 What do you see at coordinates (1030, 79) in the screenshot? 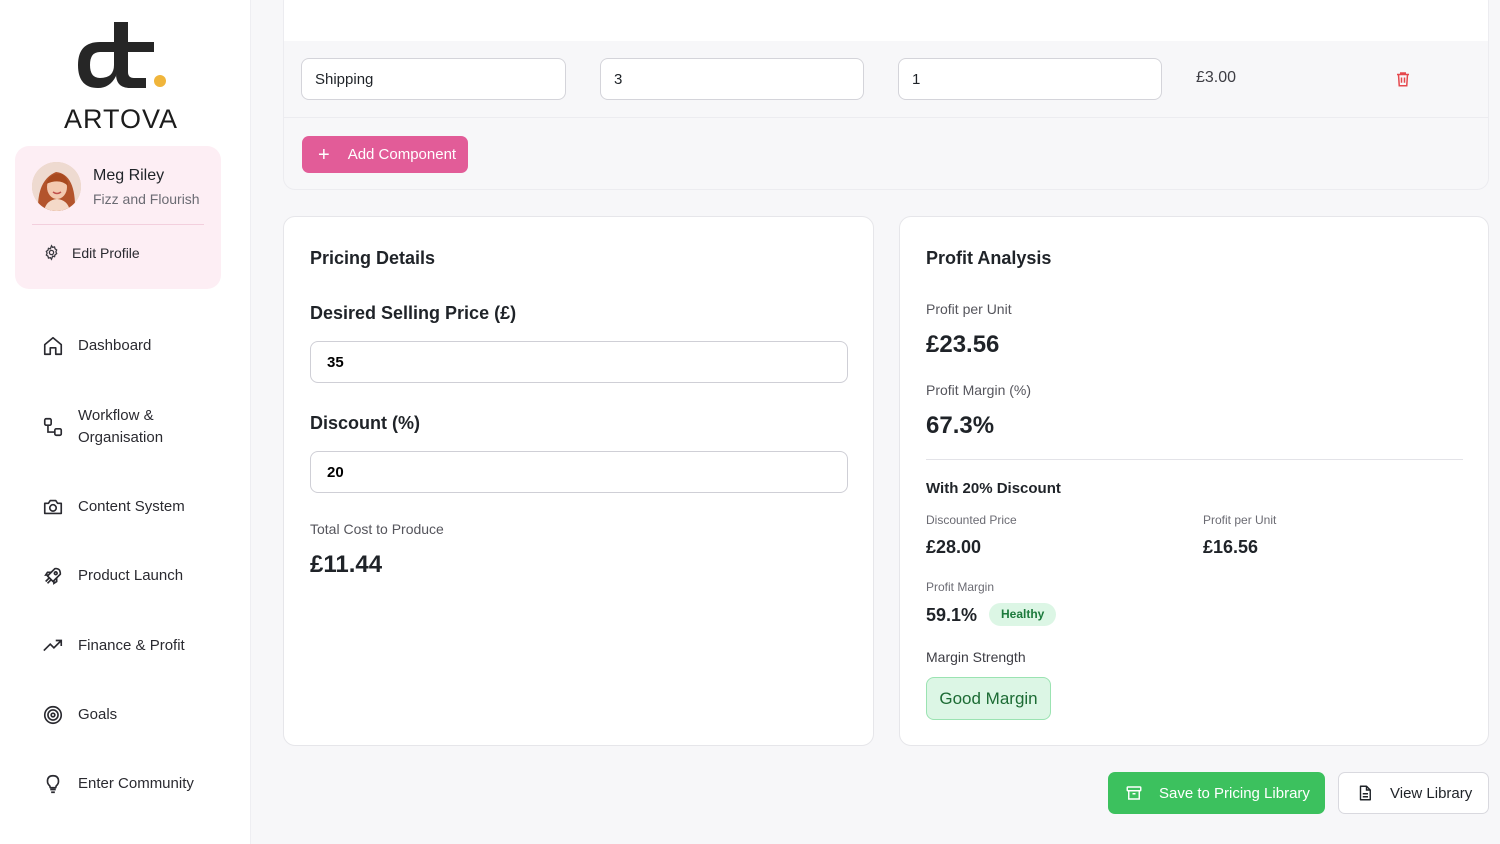
I see `component-quantity-input` at bounding box center [1030, 79].